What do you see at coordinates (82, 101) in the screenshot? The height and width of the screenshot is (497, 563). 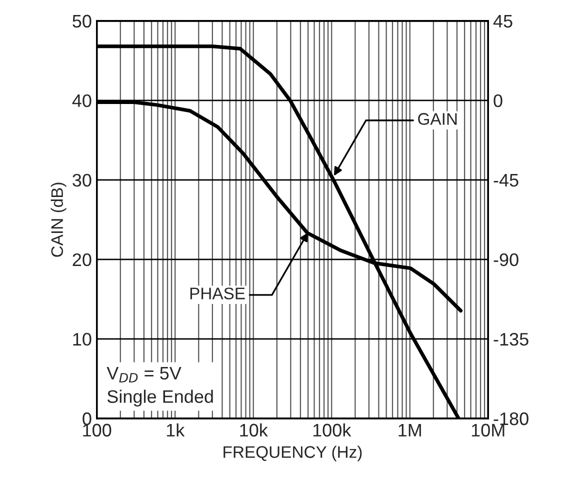 I see `y-tick-label: 40` at bounding box center [82, 101].